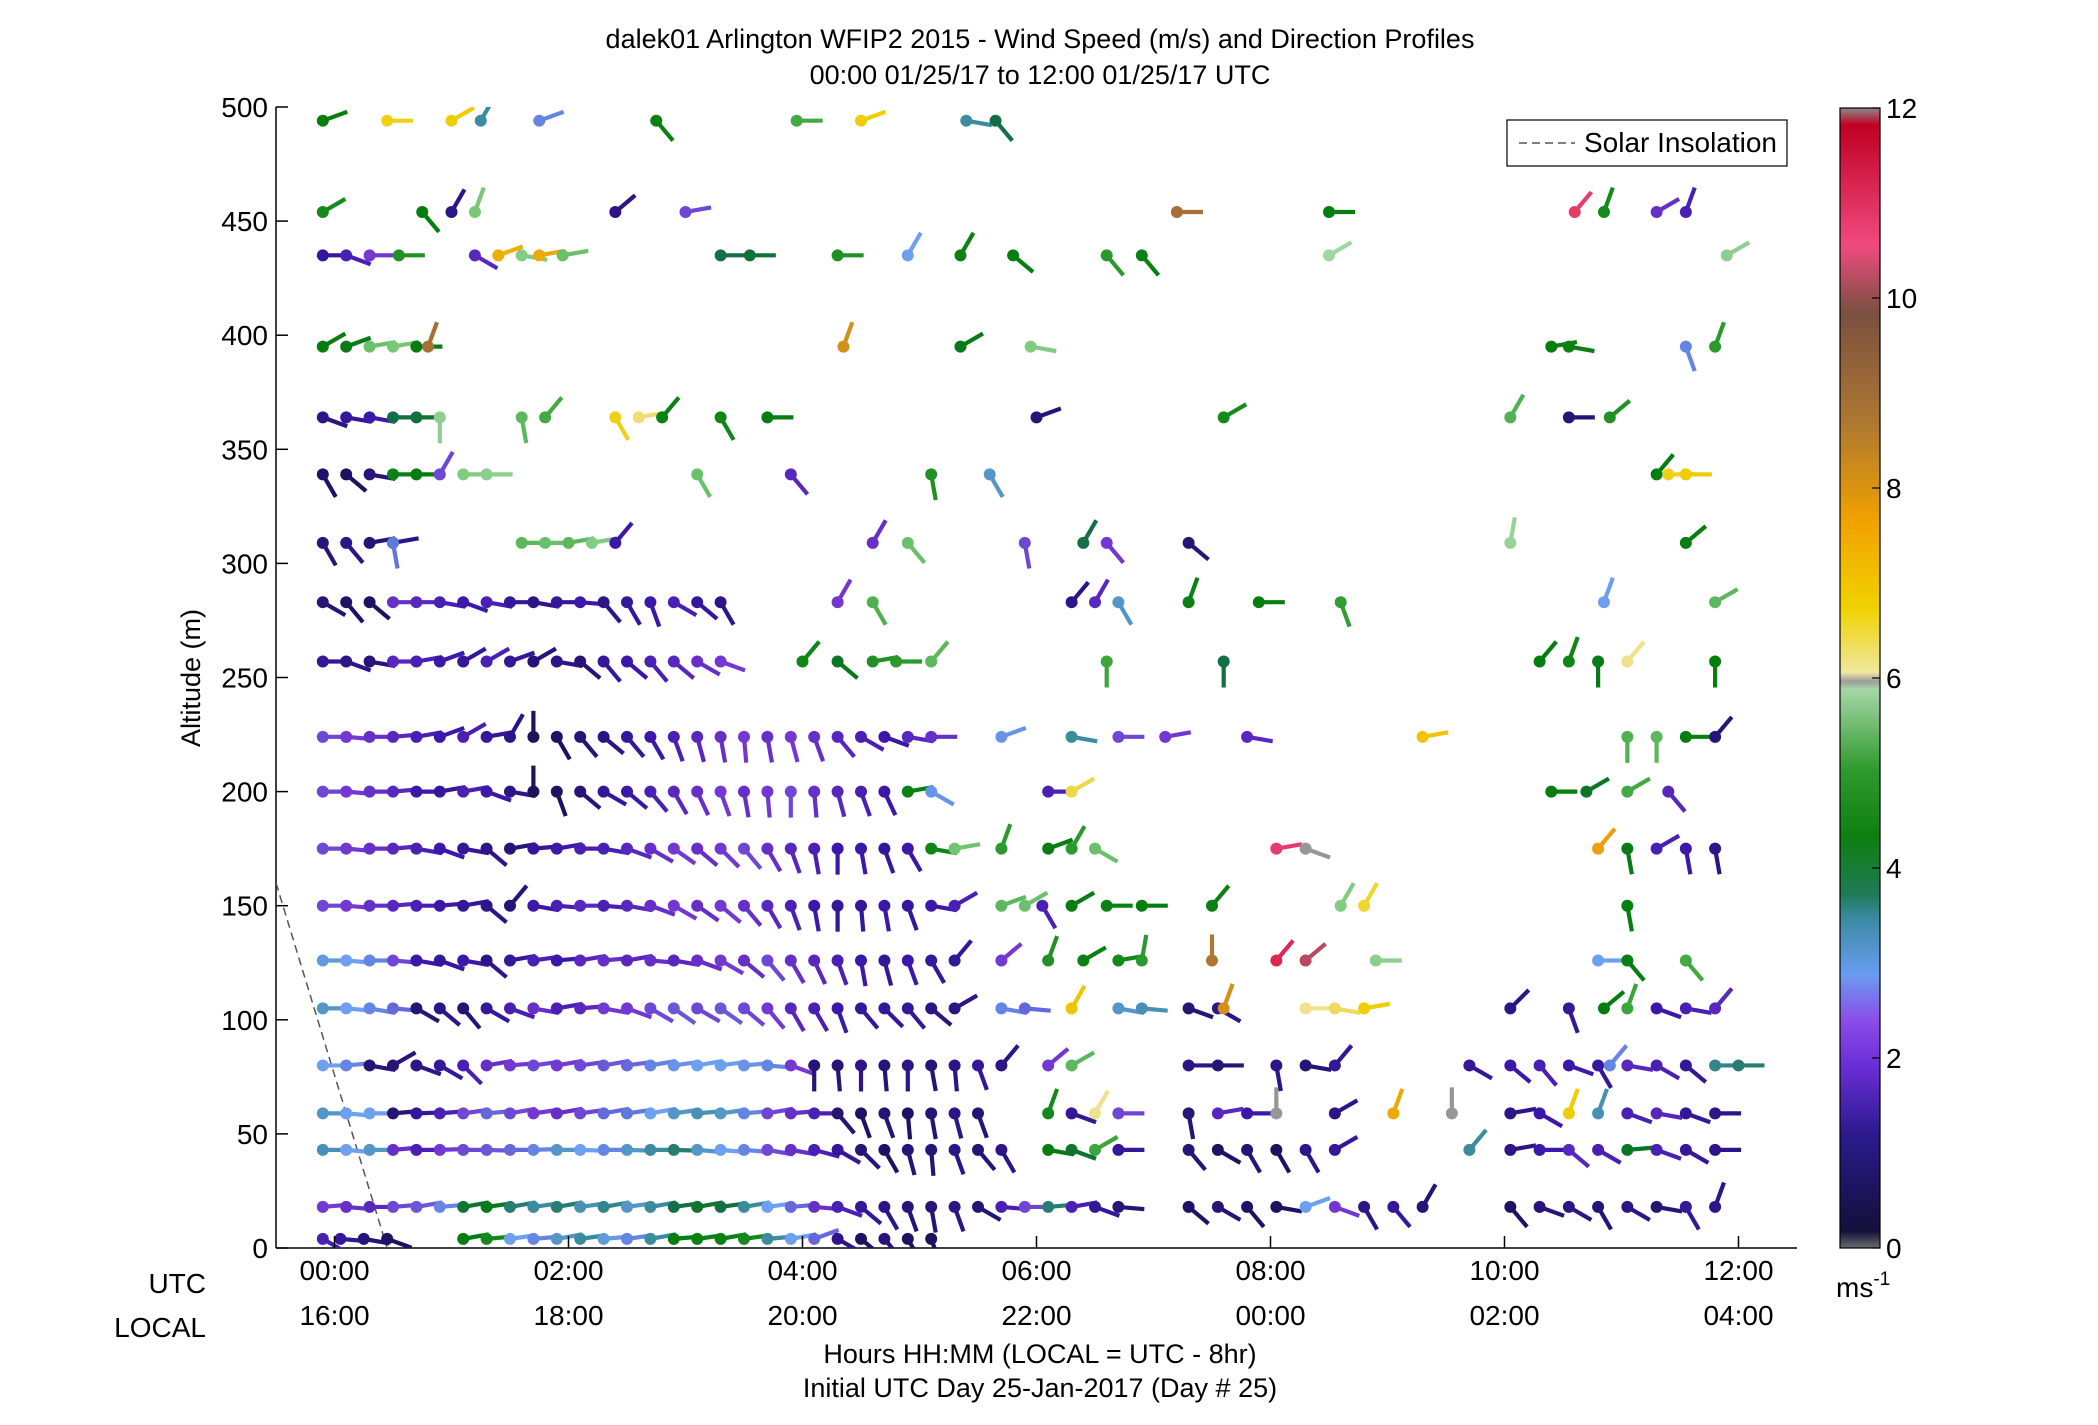 The height and width of the screenshot is (1425, 2098). Describe the element at coordinates (1270, 1315) in the screenshot. I see `x-tick-label-local: 00:00` at that location.